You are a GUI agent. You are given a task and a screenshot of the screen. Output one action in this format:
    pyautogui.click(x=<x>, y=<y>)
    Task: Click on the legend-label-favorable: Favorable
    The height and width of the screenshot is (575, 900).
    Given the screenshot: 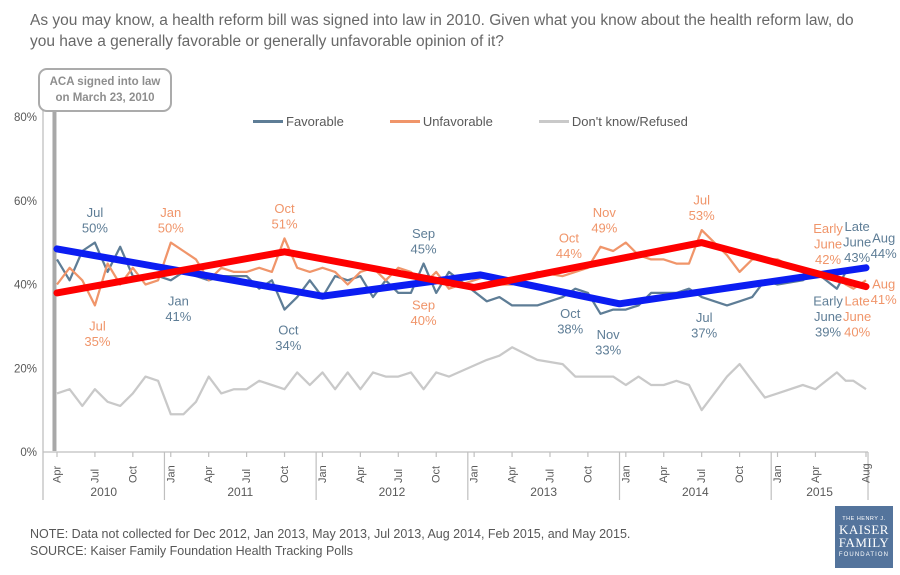 What is the action you would take?
    pyautogui.click(x=315, y=121)
    